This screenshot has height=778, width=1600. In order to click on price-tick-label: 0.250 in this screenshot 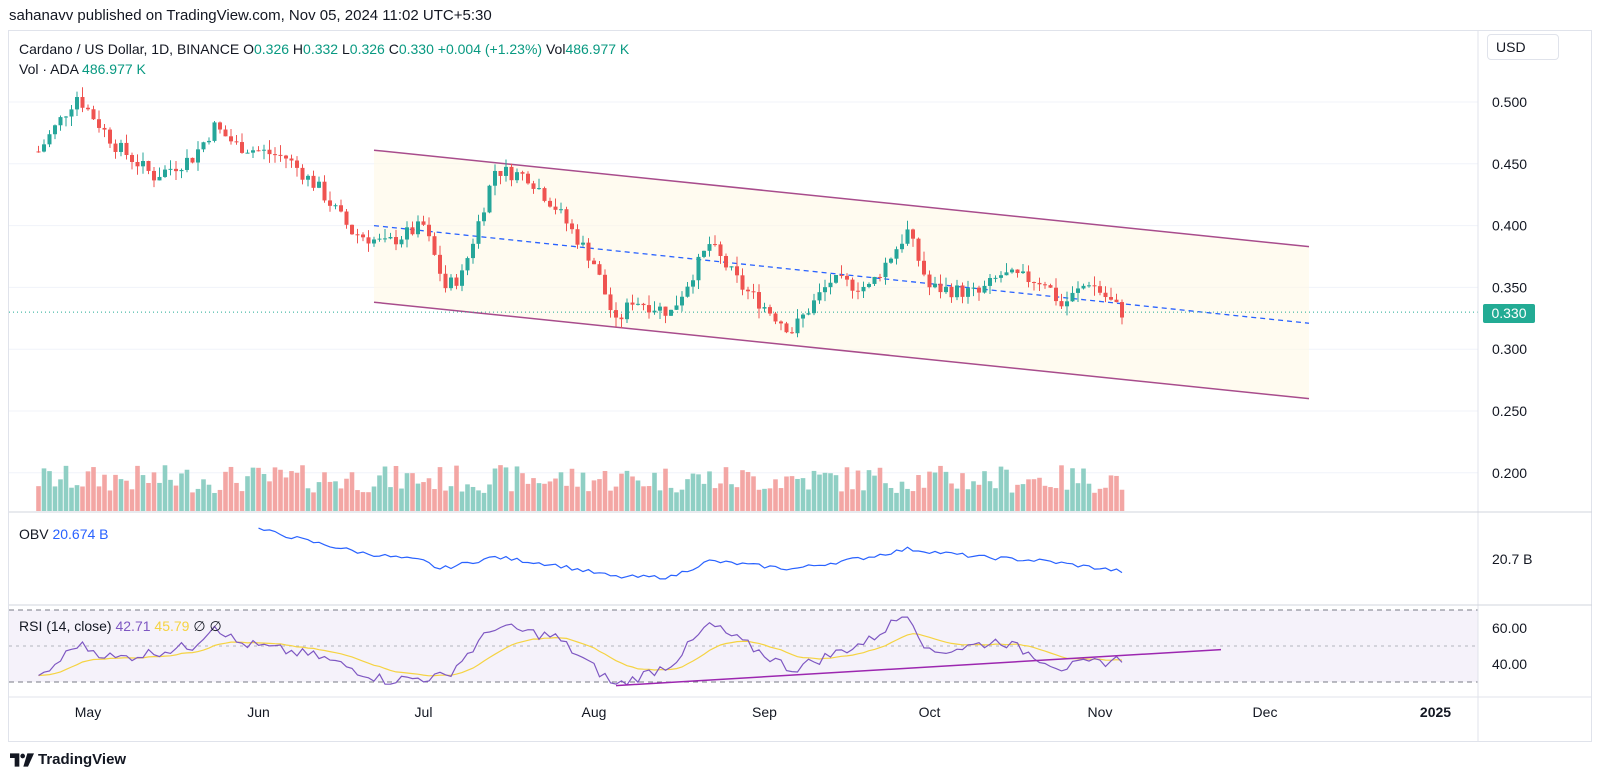, I will do `click(1509, 411)`.